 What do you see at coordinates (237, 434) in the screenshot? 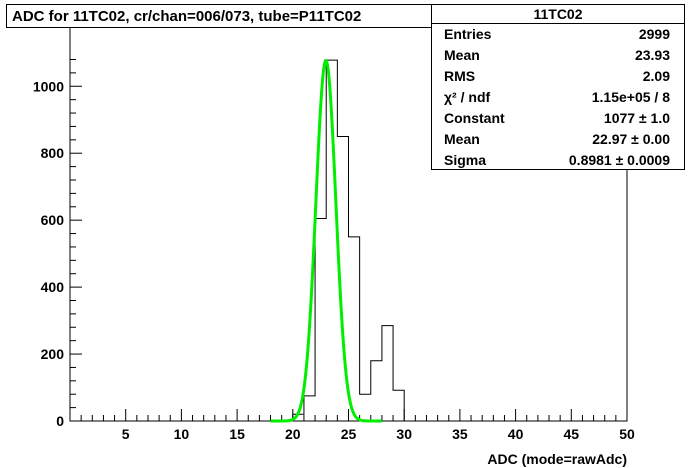
I see `x-tick-label: 15` at bounding box center [237, 434].